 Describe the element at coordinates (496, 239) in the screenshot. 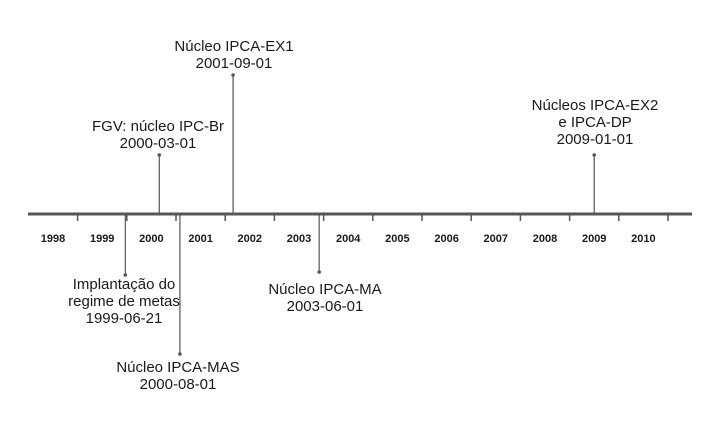

I see `year-label-2007: 2007` at that location.